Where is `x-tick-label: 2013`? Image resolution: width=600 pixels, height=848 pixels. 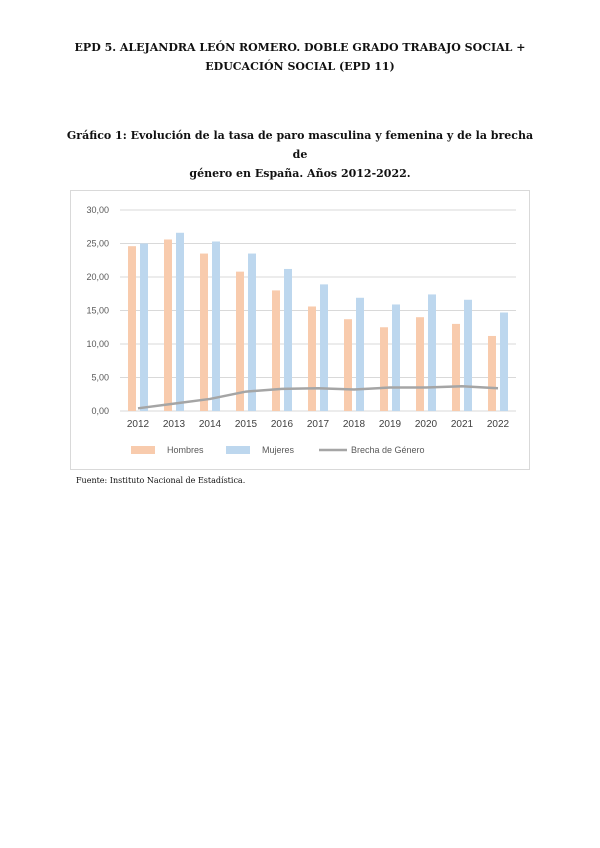 x-tick-label: 2013 is located at coordinates (174, 424).